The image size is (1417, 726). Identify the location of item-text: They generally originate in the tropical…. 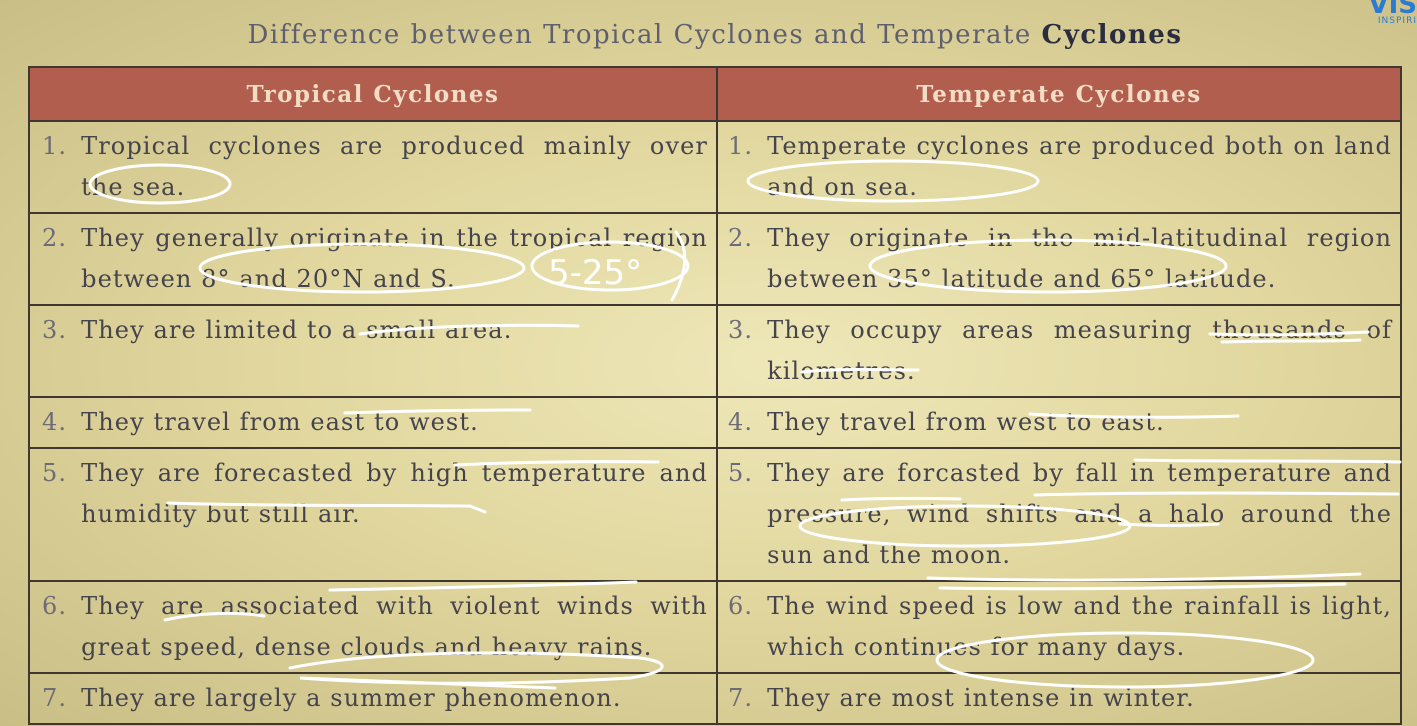
(394, 258).